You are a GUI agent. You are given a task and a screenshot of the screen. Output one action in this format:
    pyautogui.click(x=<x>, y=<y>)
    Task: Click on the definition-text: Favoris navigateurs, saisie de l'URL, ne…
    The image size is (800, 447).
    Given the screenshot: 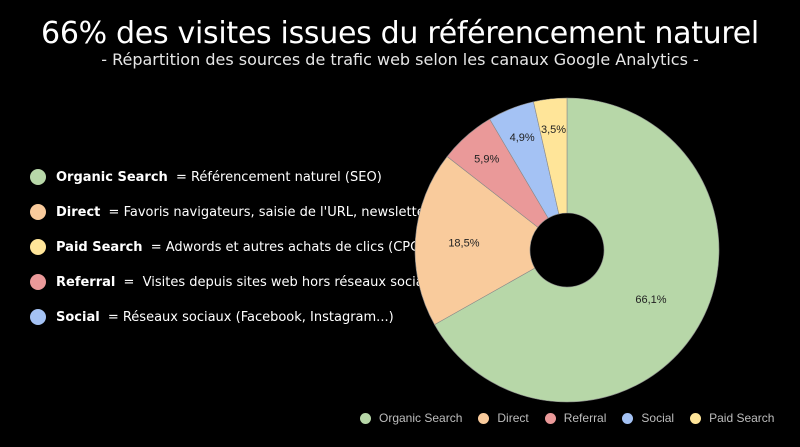 What is the action you would take?
    pyautogui.click(x=280, y=212)
    